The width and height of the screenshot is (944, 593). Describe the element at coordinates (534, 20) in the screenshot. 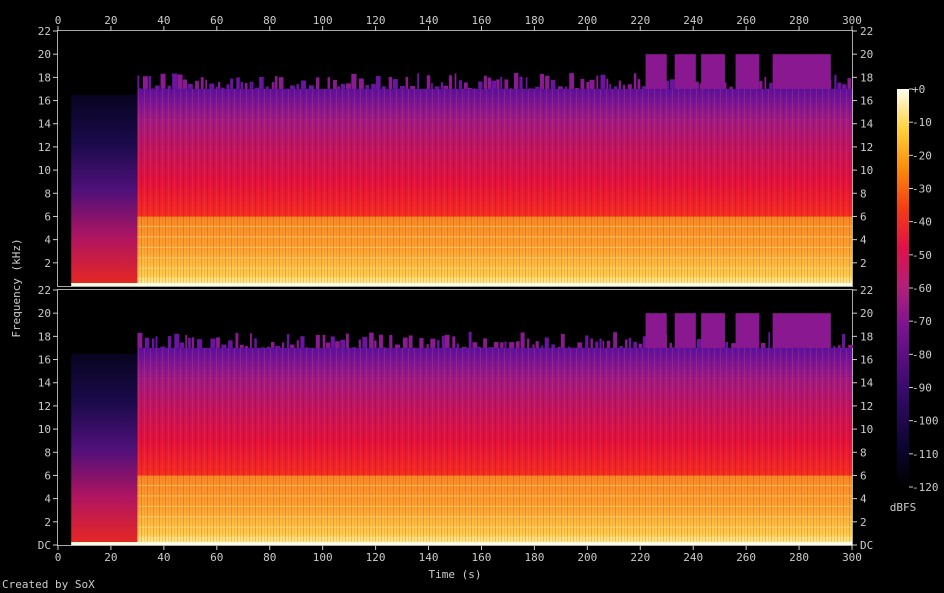

I see `x-tick-label: 180` at that location.